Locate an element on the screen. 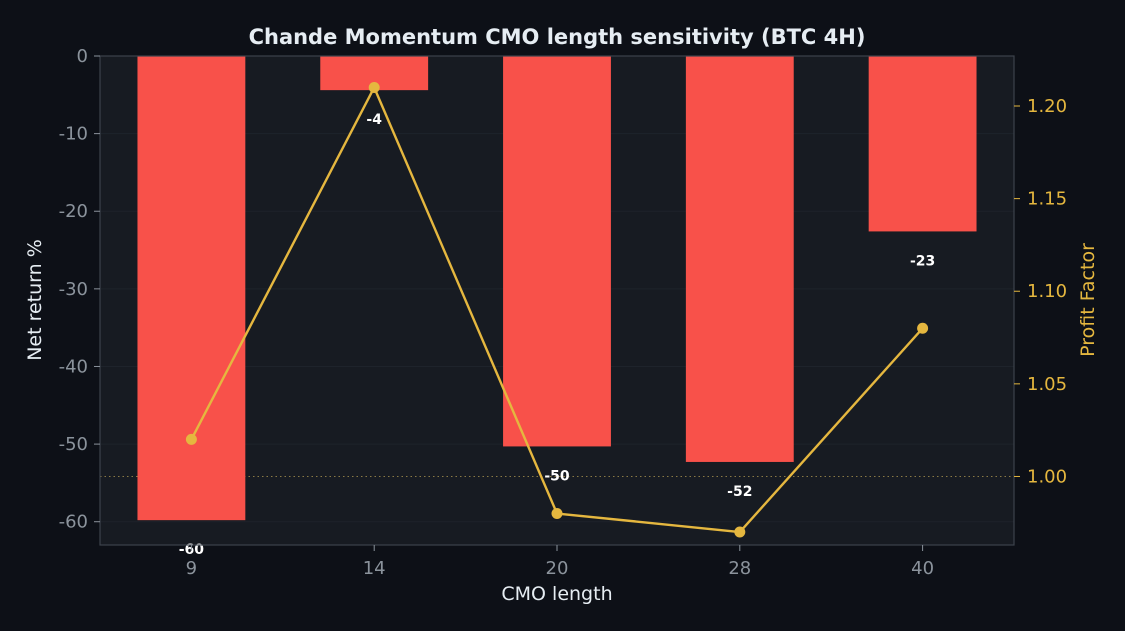 The width and height of the screenshot is (1125, 631). y-tick-label: -10 is located at coordinates (73, 134).